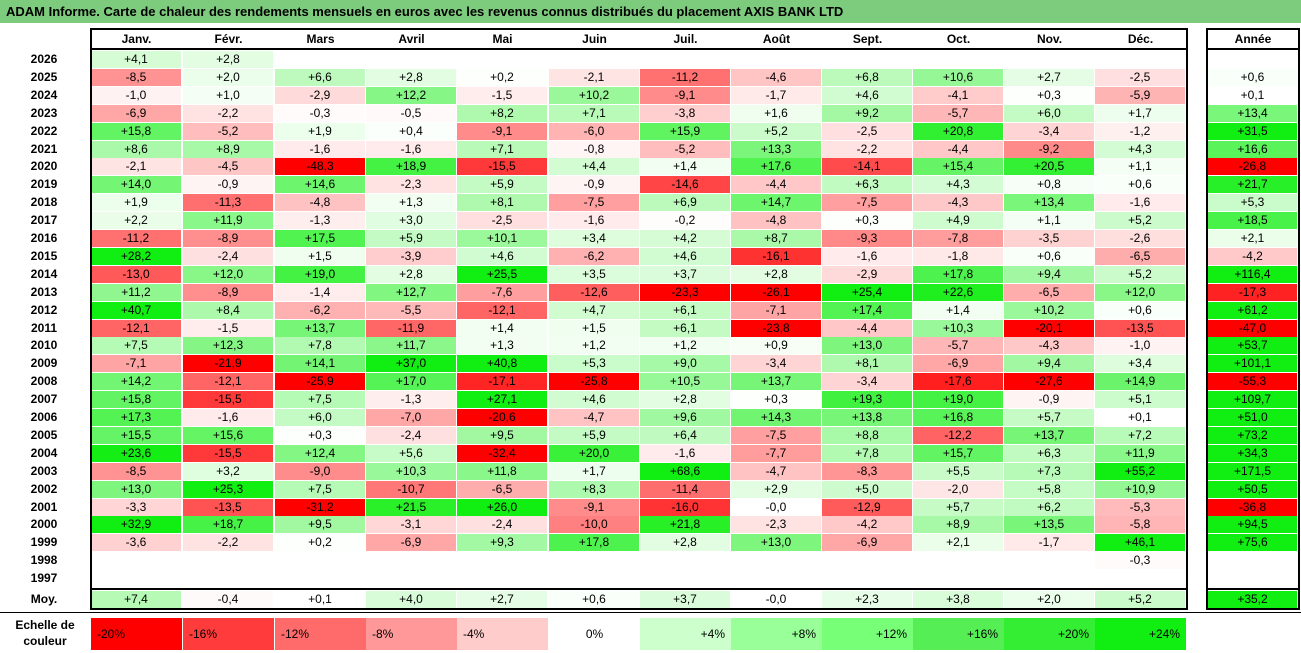 The height and width of the screenshot is (653, 1301). What do you see at coordinates (44, 542) in the screenshot?
I see `year-label: 1999` at bounding box center [44, 542].